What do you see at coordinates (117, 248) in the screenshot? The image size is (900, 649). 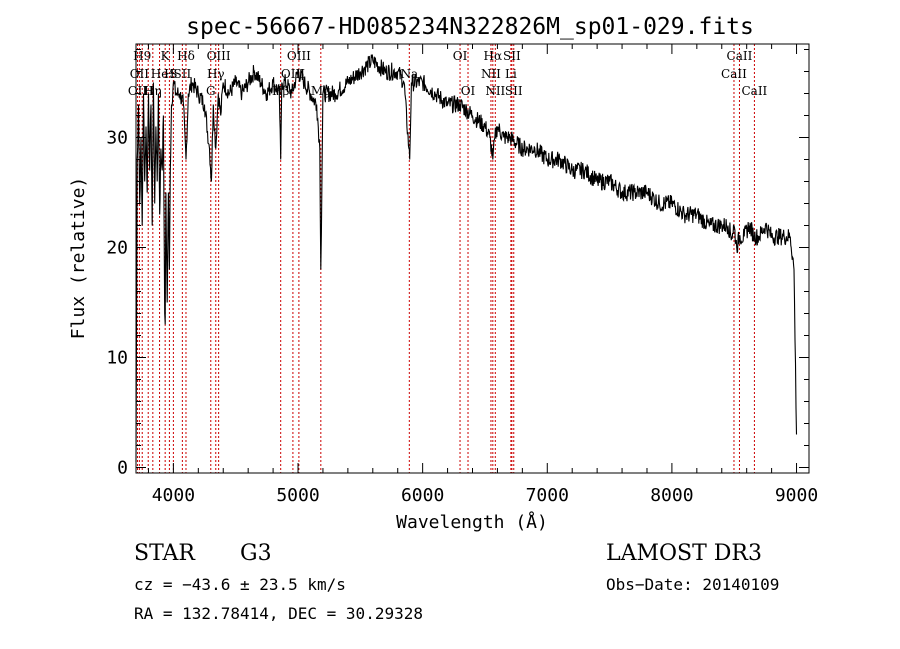 I see `y-tick-label: 20` at bounding box center [117, 248].